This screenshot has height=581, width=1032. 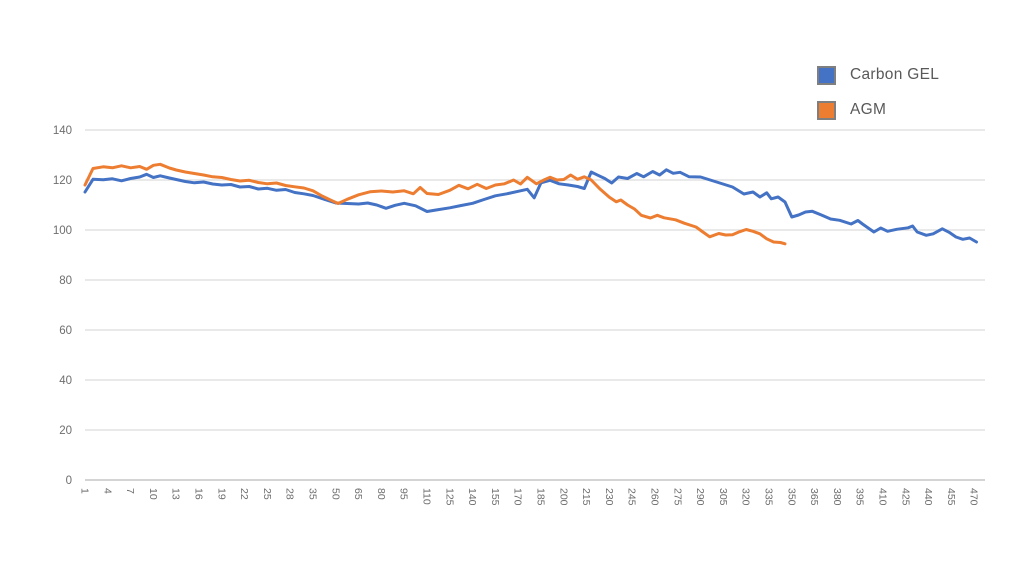 What do you see at coordinates (826, 110) in the screenshot?
I see `agm-swatch` at bounding box center [826, 110].